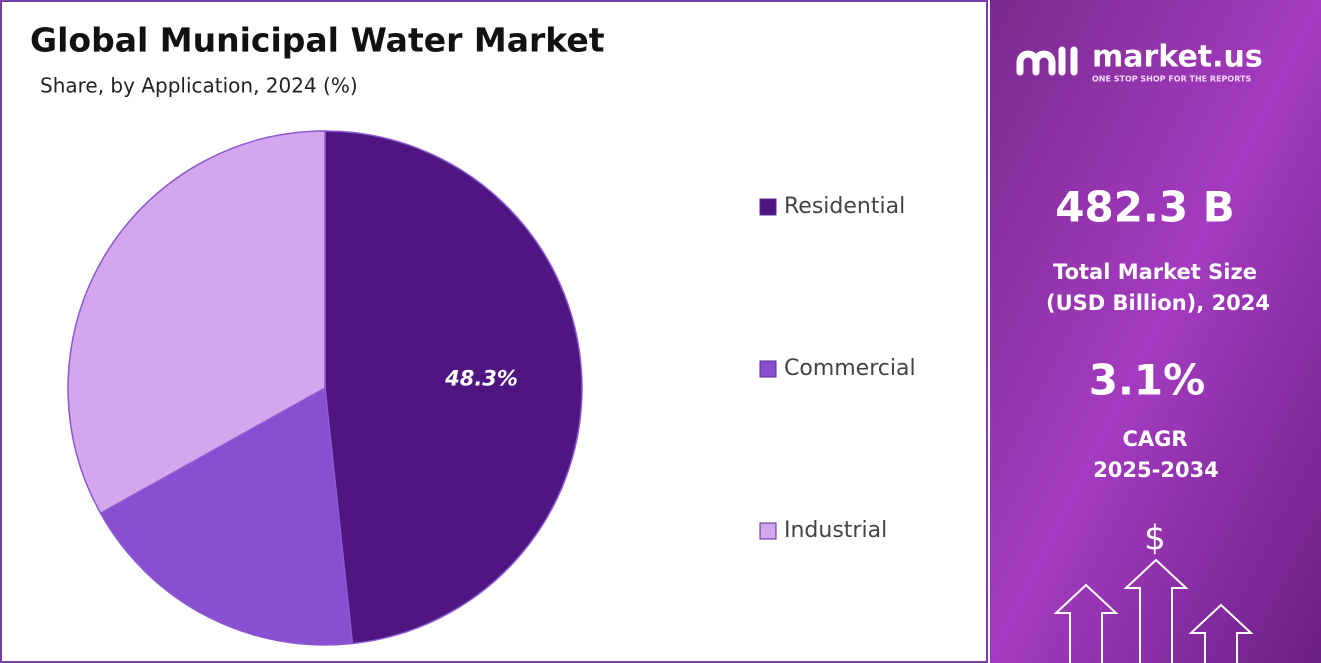 This screenshot has height=663, width=1321. What do you see at coordinates (199, 86) in the screenshot?
I see `chart-subtitle: Share, by Application, 2024 (%)` at bounding box center [199, 86].